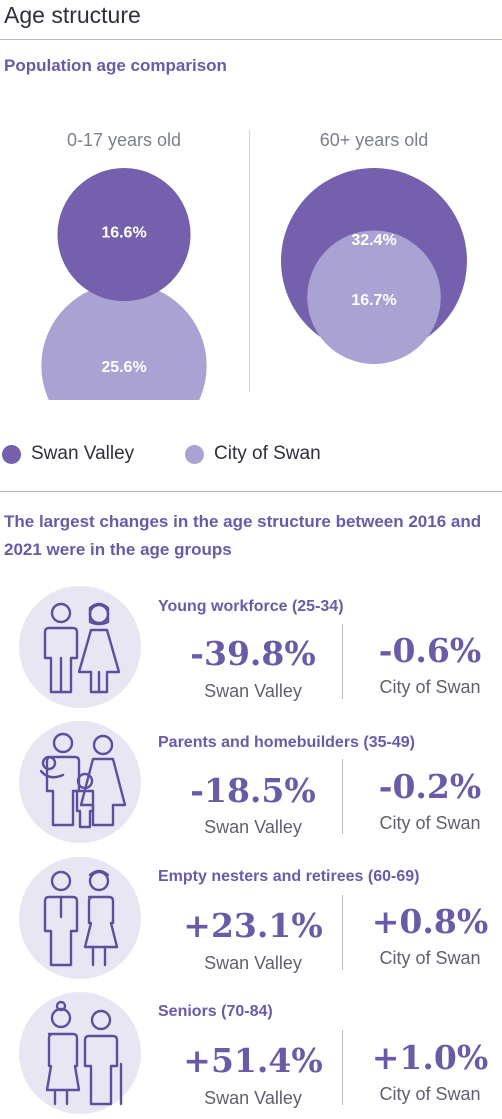  I want to click on bubble-label-swan-valley-0-17: 16.6%, so click(123, 233).